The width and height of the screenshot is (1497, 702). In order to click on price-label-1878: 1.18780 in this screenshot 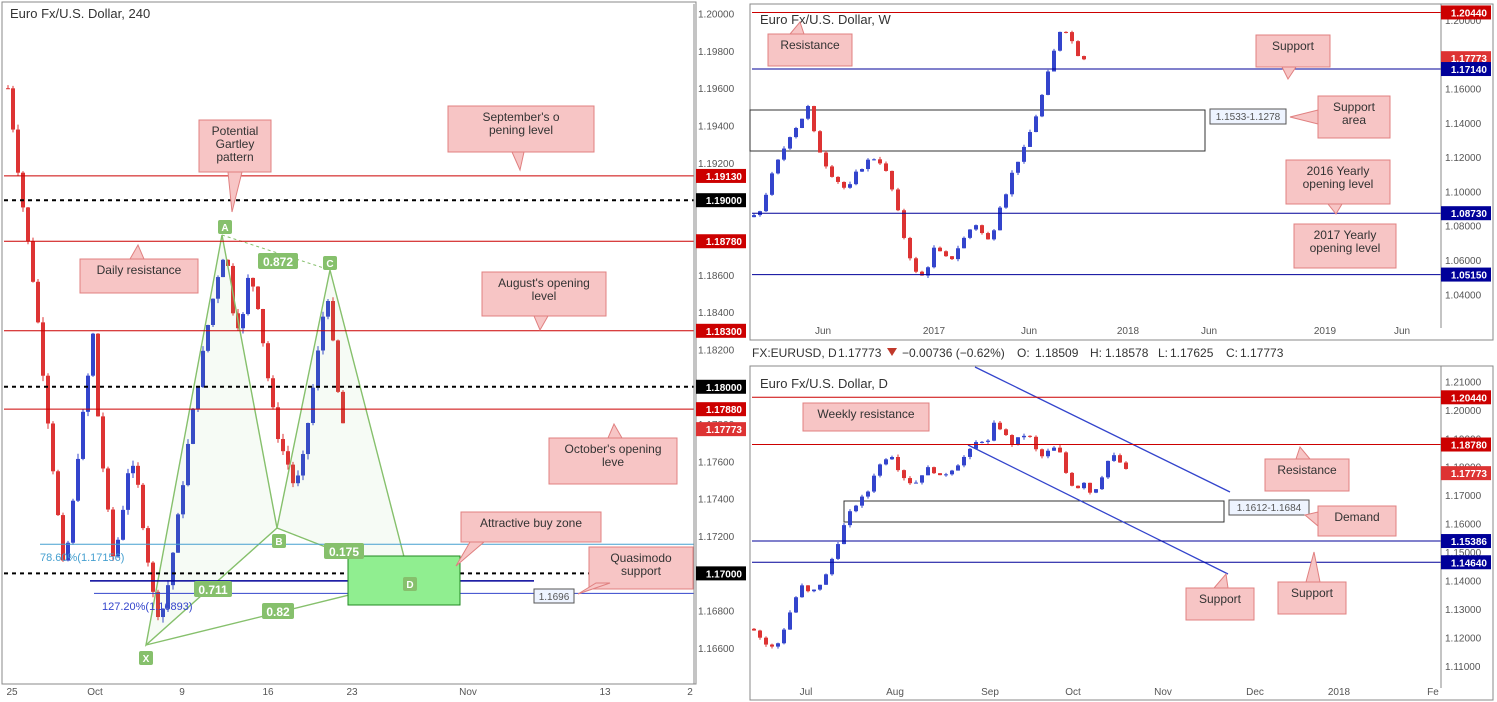, I will do `click(724, 242)`.